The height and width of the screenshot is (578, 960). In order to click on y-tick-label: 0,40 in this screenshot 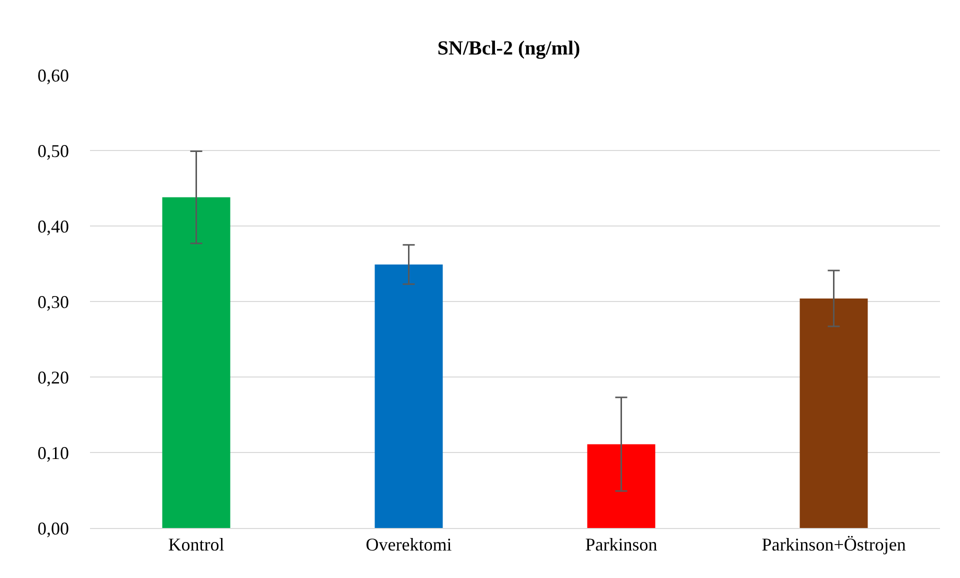, I will do `click(53, 226)`.